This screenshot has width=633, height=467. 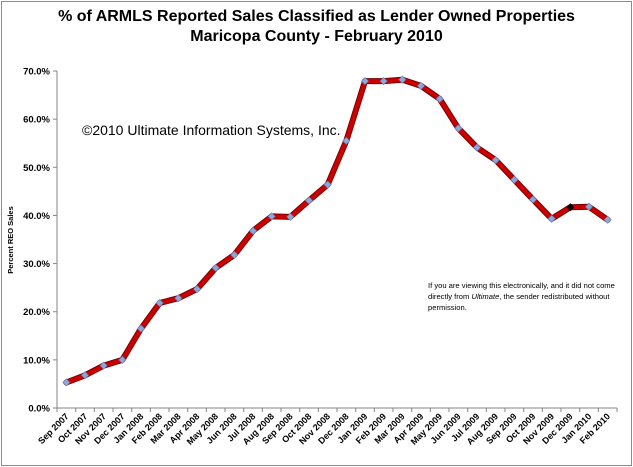 I want to click on y-tick-label: 0.0%, so click(x=39, y=409).